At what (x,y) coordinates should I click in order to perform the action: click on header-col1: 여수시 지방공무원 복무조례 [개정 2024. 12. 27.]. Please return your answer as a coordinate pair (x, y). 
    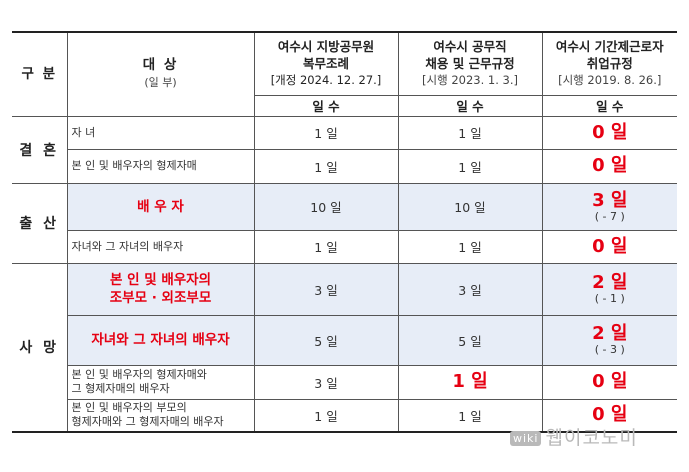
    Looking at the image, I should click on (326, 63).